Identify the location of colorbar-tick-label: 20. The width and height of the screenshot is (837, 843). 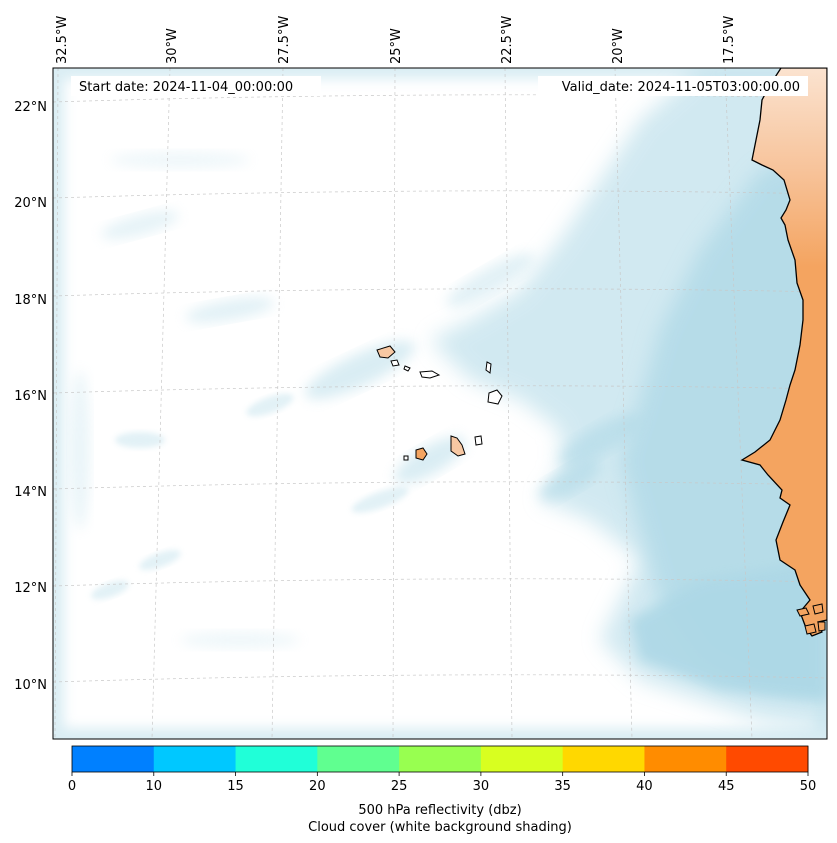
(317, 786).